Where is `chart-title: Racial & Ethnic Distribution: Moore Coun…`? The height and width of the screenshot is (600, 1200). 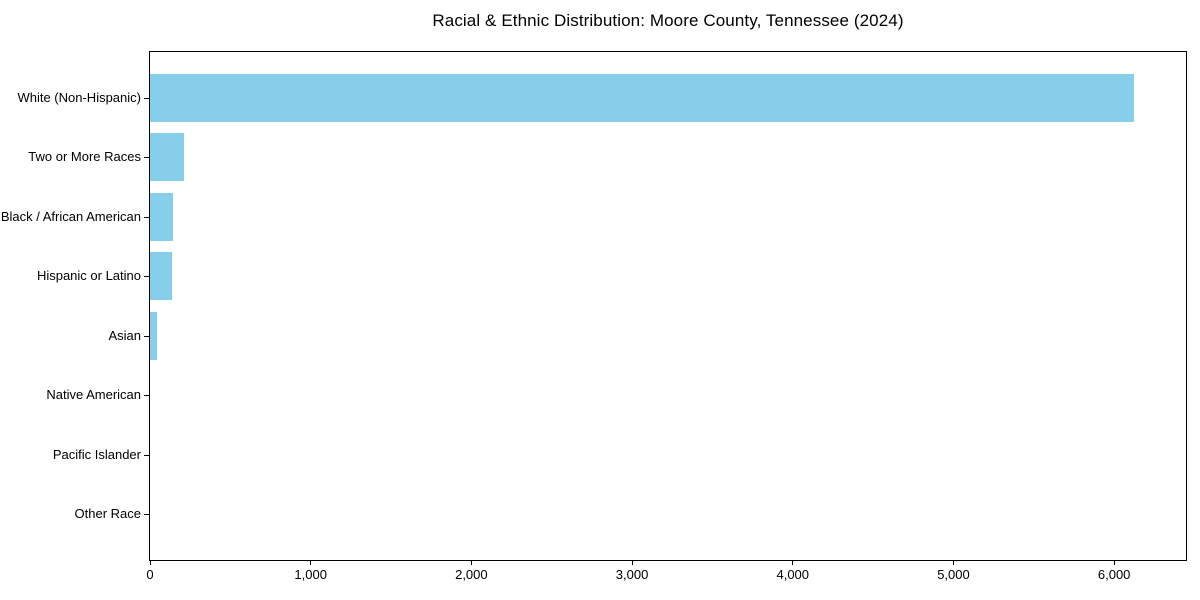 chart-title: Racial & Ethnic Distribution: Moore Coun… is located at coordinates (668, 20).